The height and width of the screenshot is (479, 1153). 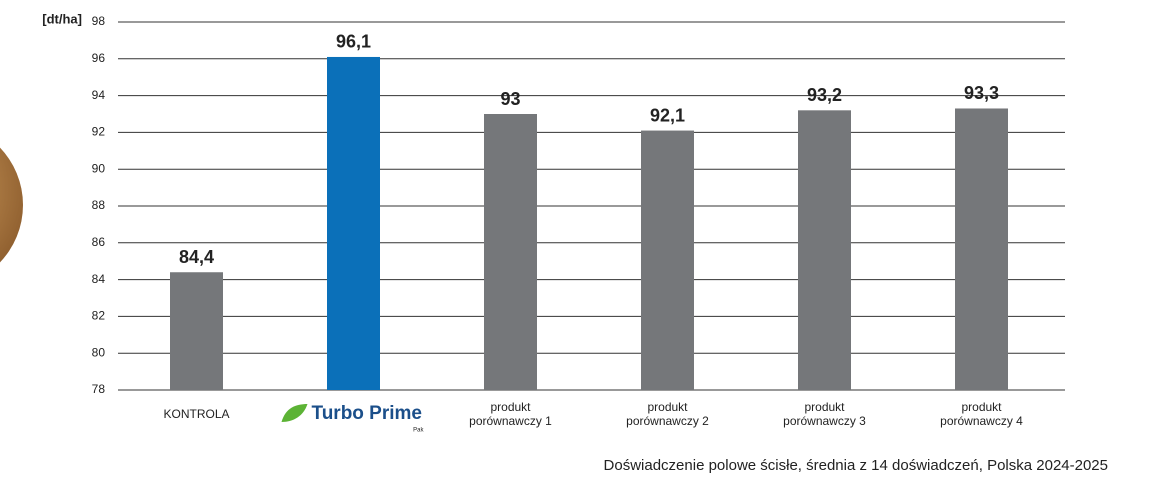 I want to click on y-tick-label: 90, so click(x=99, y=168).